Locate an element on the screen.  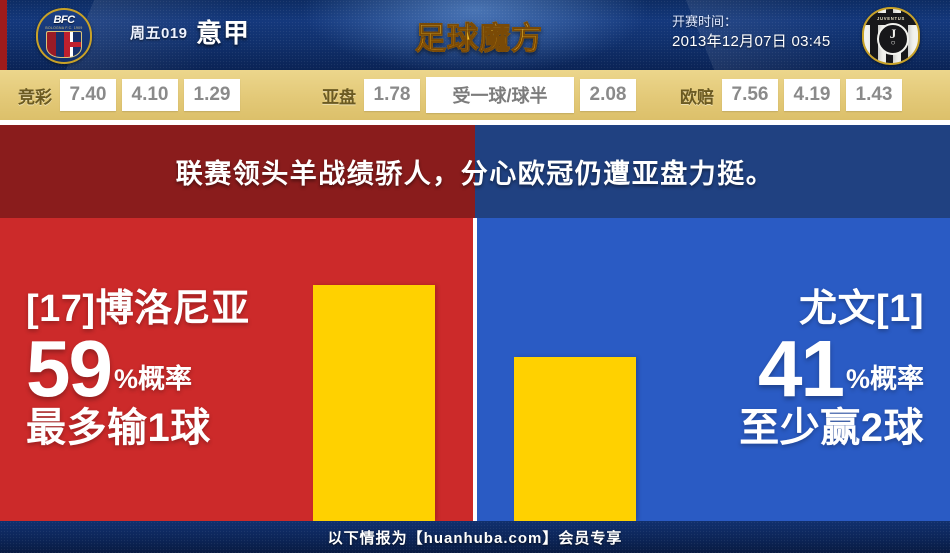
odds-cell-jingcai-away: 1.29 is located at coordinates (212, 95).